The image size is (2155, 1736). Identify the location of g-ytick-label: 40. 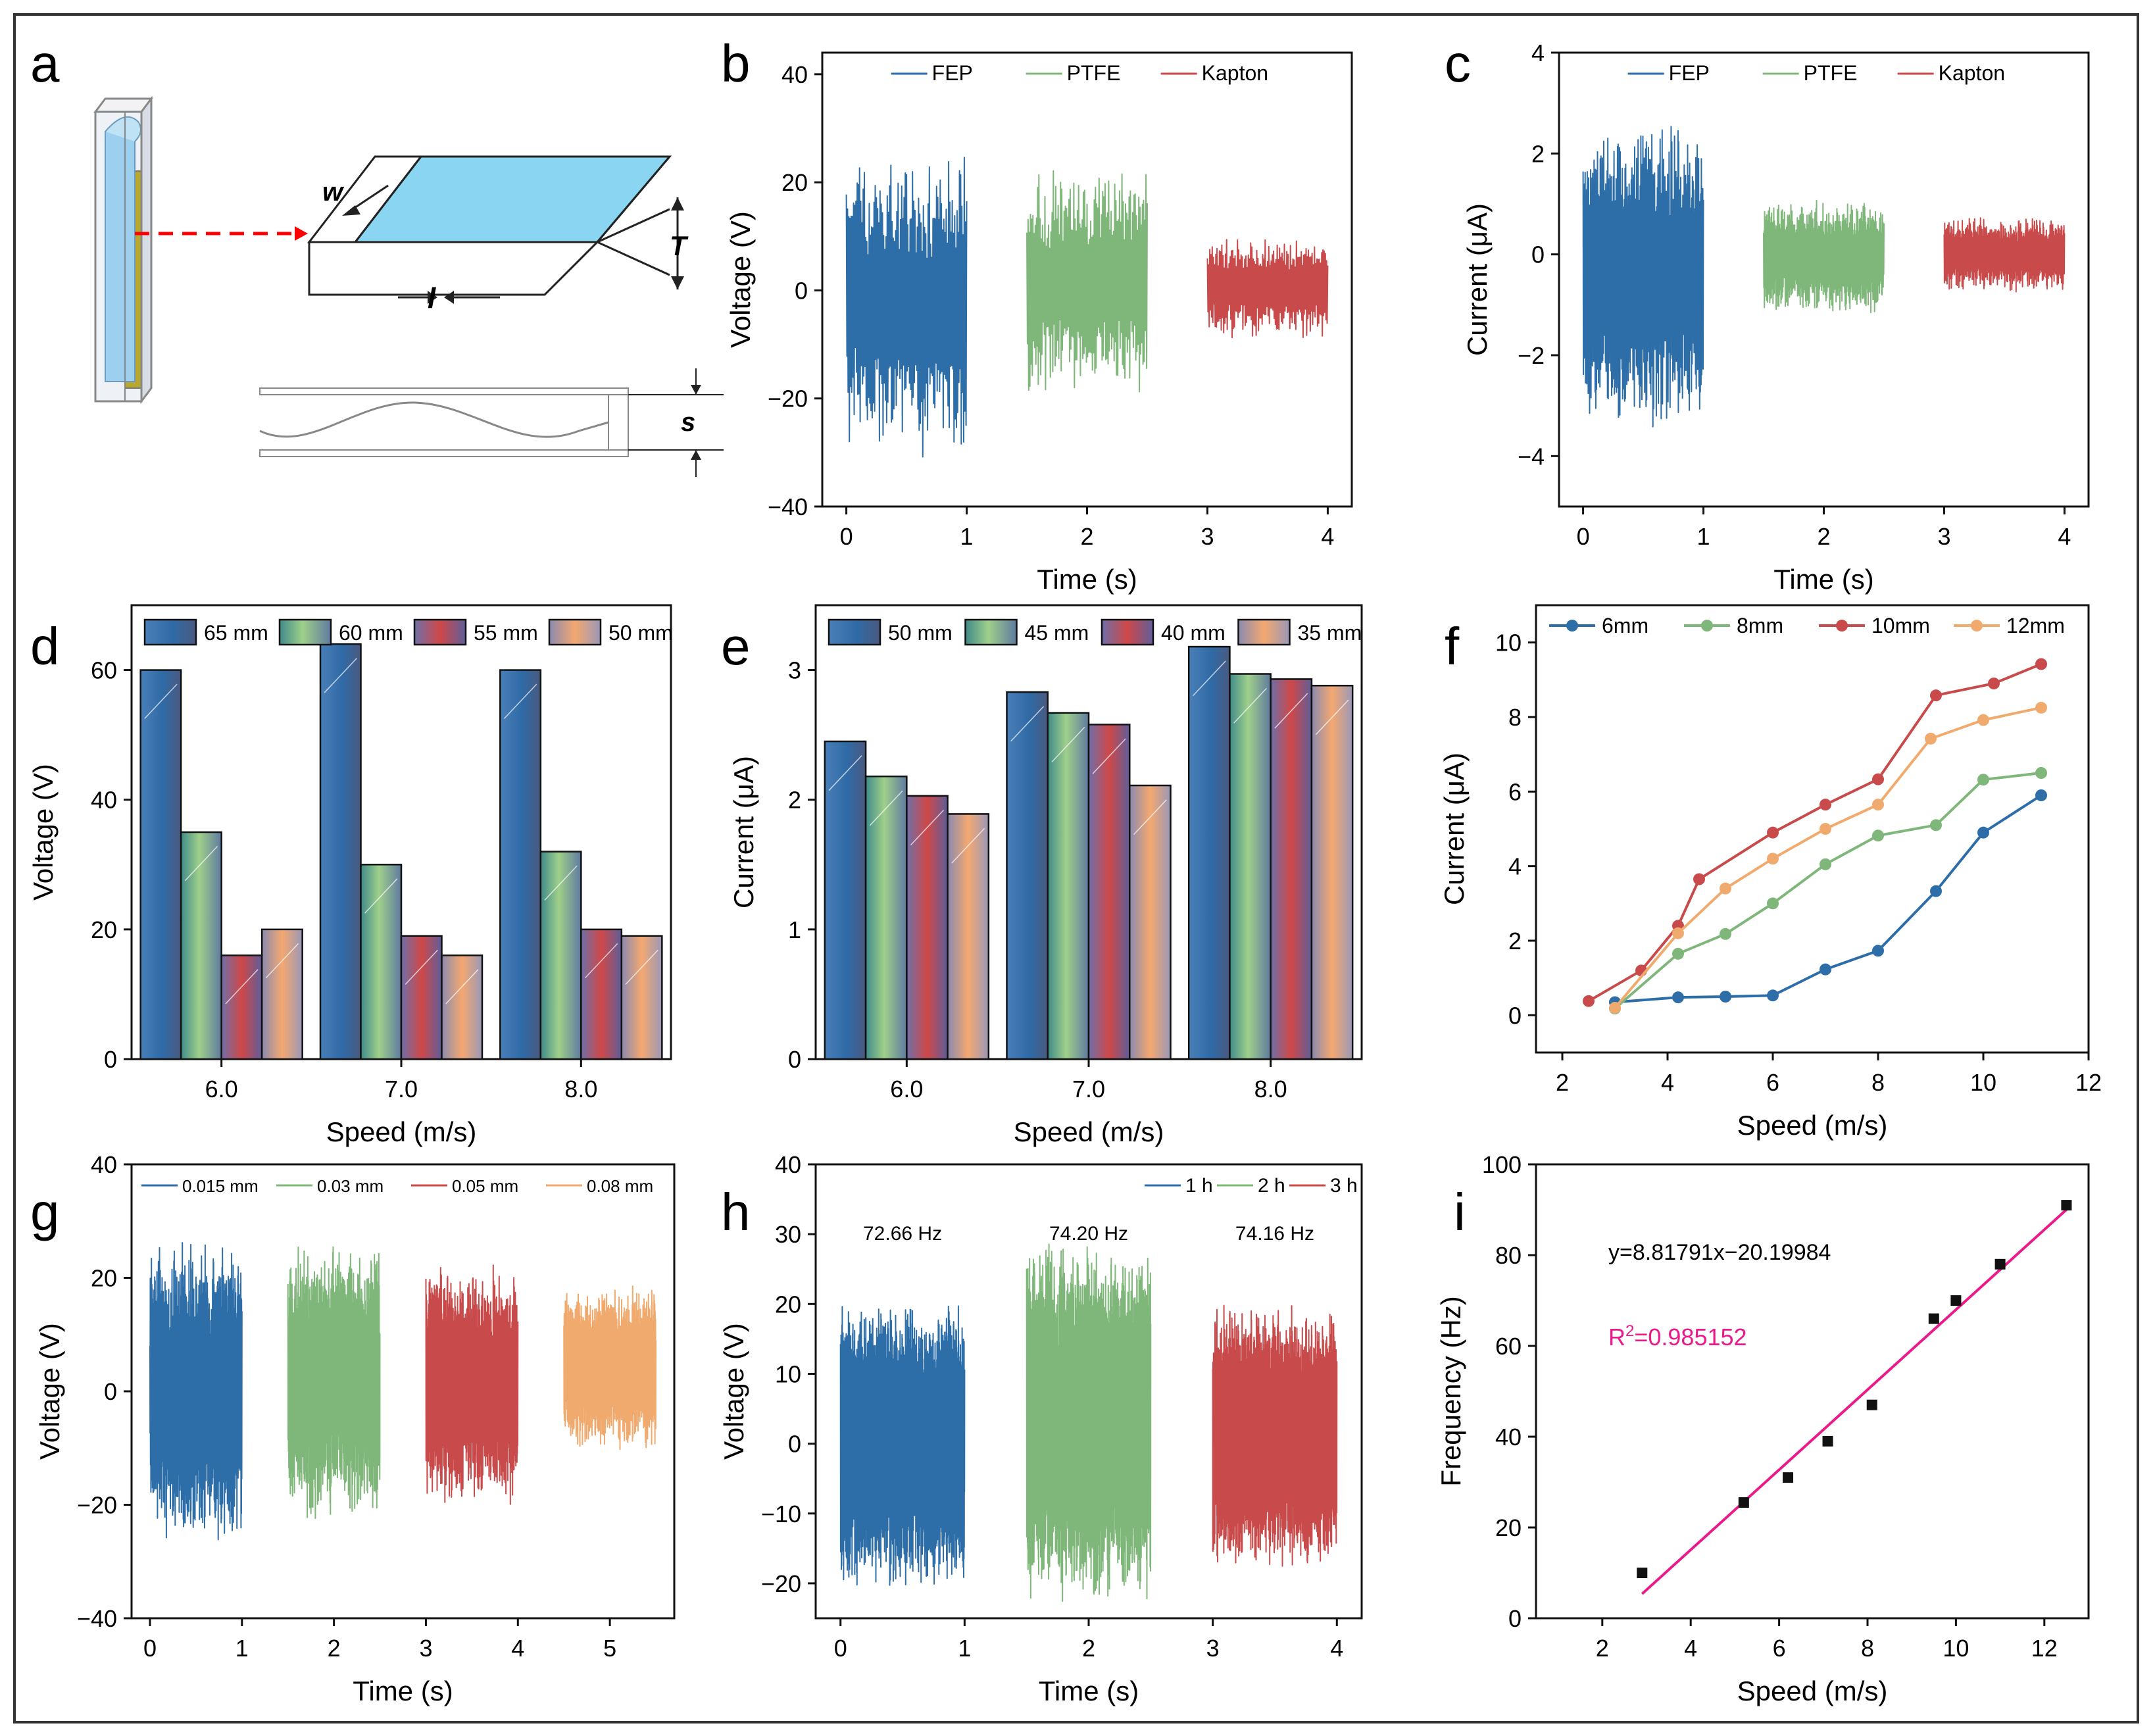
(104, 1165).